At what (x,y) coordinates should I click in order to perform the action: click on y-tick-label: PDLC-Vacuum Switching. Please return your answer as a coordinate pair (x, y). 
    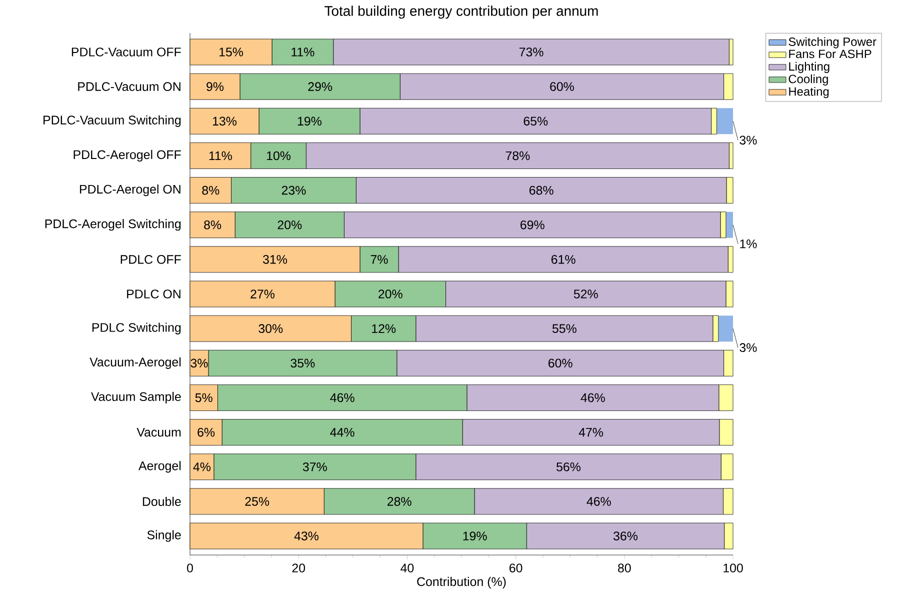
    Looking at the image, I should click on (112, 121).